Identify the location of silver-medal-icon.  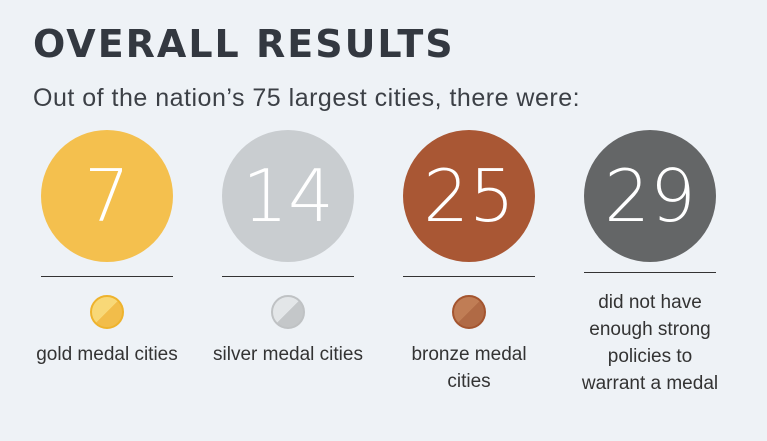
(288, 312).